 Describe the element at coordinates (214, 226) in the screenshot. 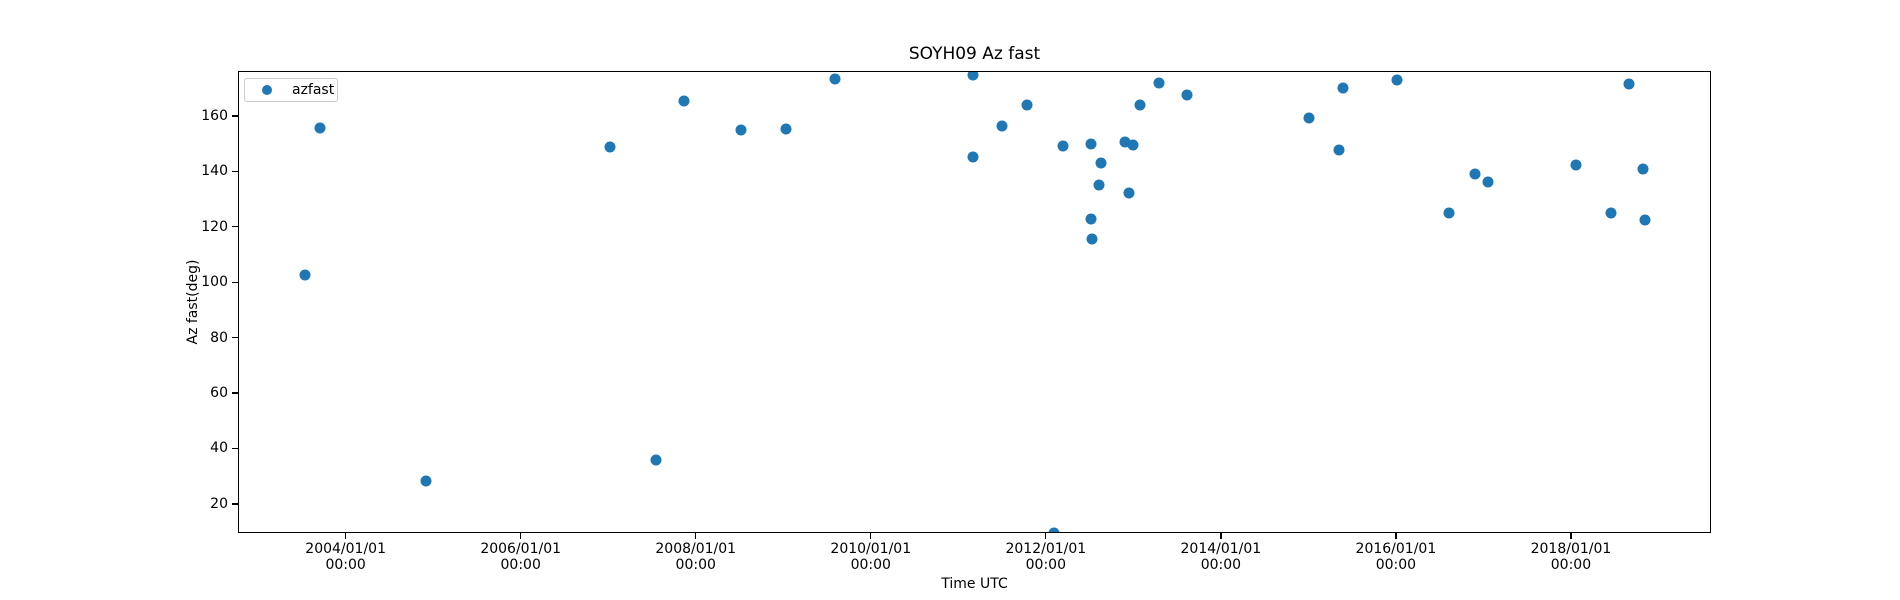

I see `y-tick-label: 120` at that location.